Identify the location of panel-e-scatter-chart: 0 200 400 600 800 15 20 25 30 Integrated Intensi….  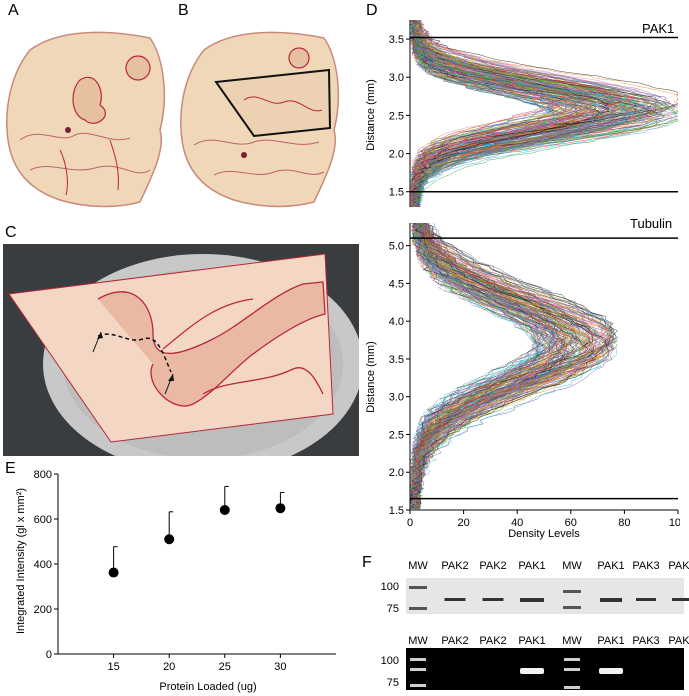
(175, 581).